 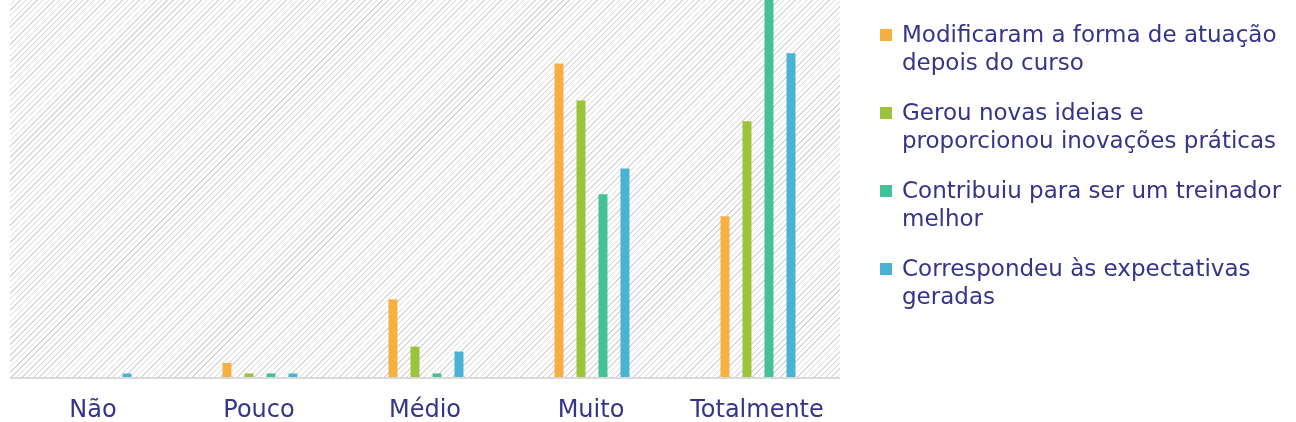 I want to click on legend-label: Modificaram a forma de atuação depois do curso, so click(x=1090, y=48).